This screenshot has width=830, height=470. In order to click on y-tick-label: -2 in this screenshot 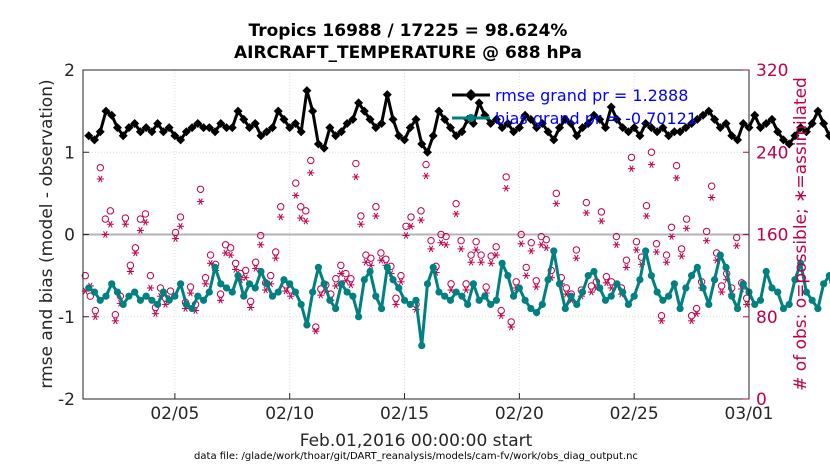, I will do `click(66, 400)`.